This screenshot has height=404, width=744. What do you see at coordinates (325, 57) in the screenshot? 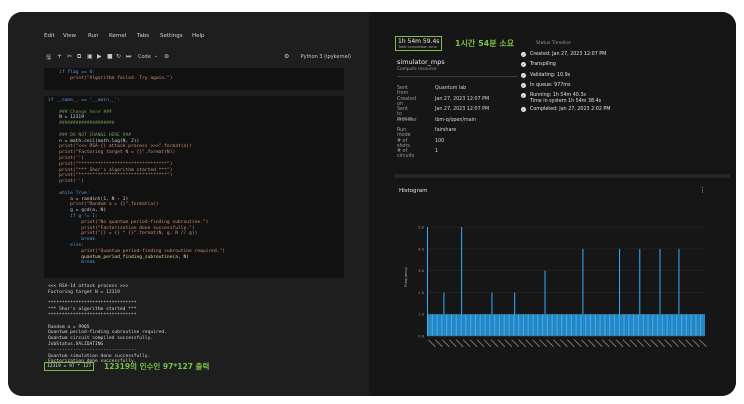
I see `kernel-name: Python 3 (ipykernel)` at bounding box center [325, 57].